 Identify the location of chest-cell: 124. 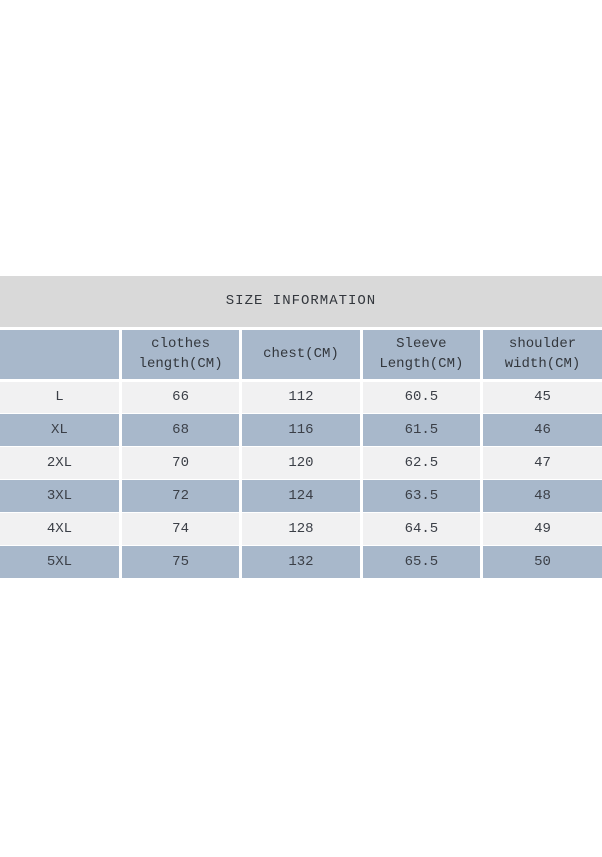
(301, 496).